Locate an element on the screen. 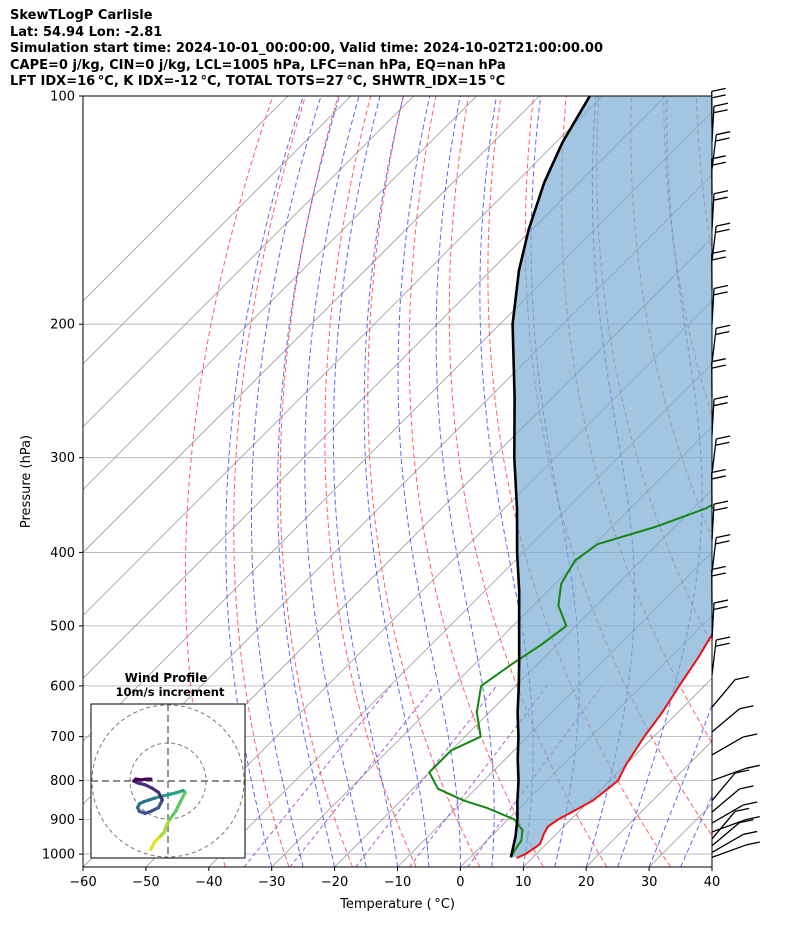  y-tick-label: 800 is located at coordinates (62, 781).